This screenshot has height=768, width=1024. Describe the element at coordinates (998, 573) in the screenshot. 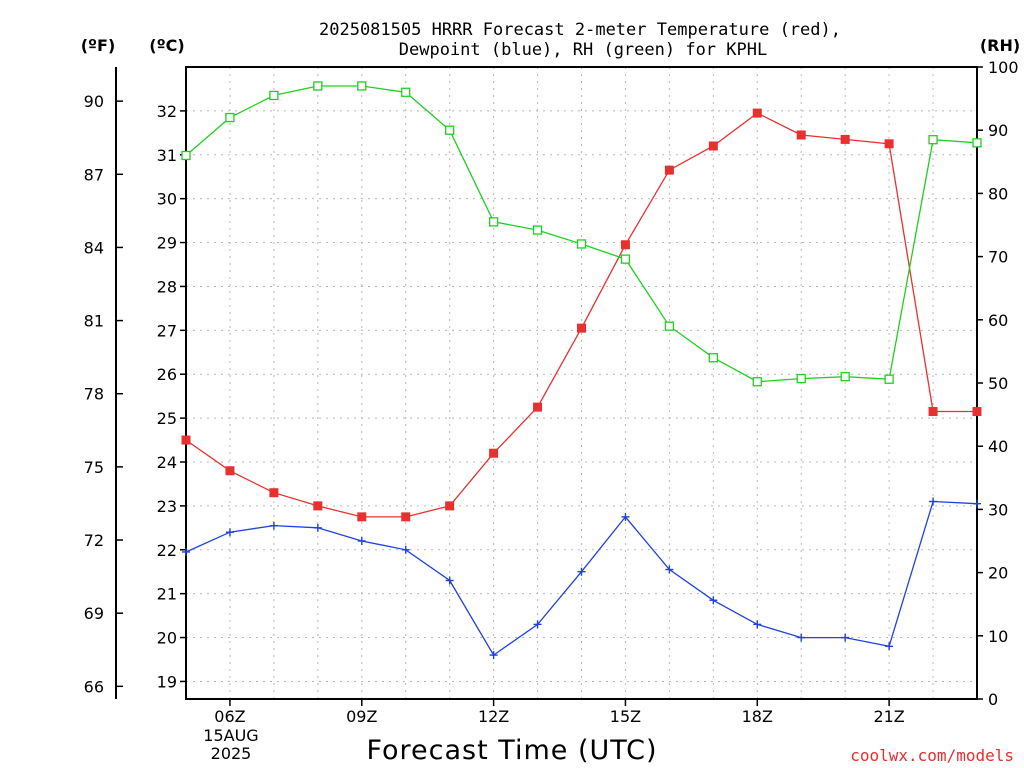

I see `rh-tick-label: 20` at that location.